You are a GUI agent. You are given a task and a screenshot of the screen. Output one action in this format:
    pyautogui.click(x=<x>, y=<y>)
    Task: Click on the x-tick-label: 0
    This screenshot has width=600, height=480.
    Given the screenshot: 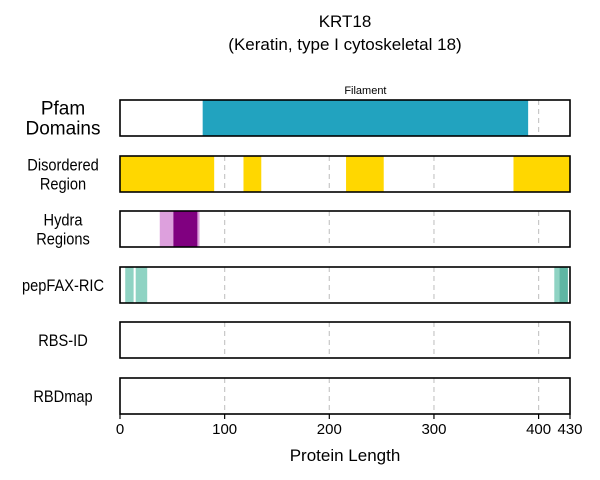 What is the action you would take?
    pyautogui.click(x=120, y=429)
    